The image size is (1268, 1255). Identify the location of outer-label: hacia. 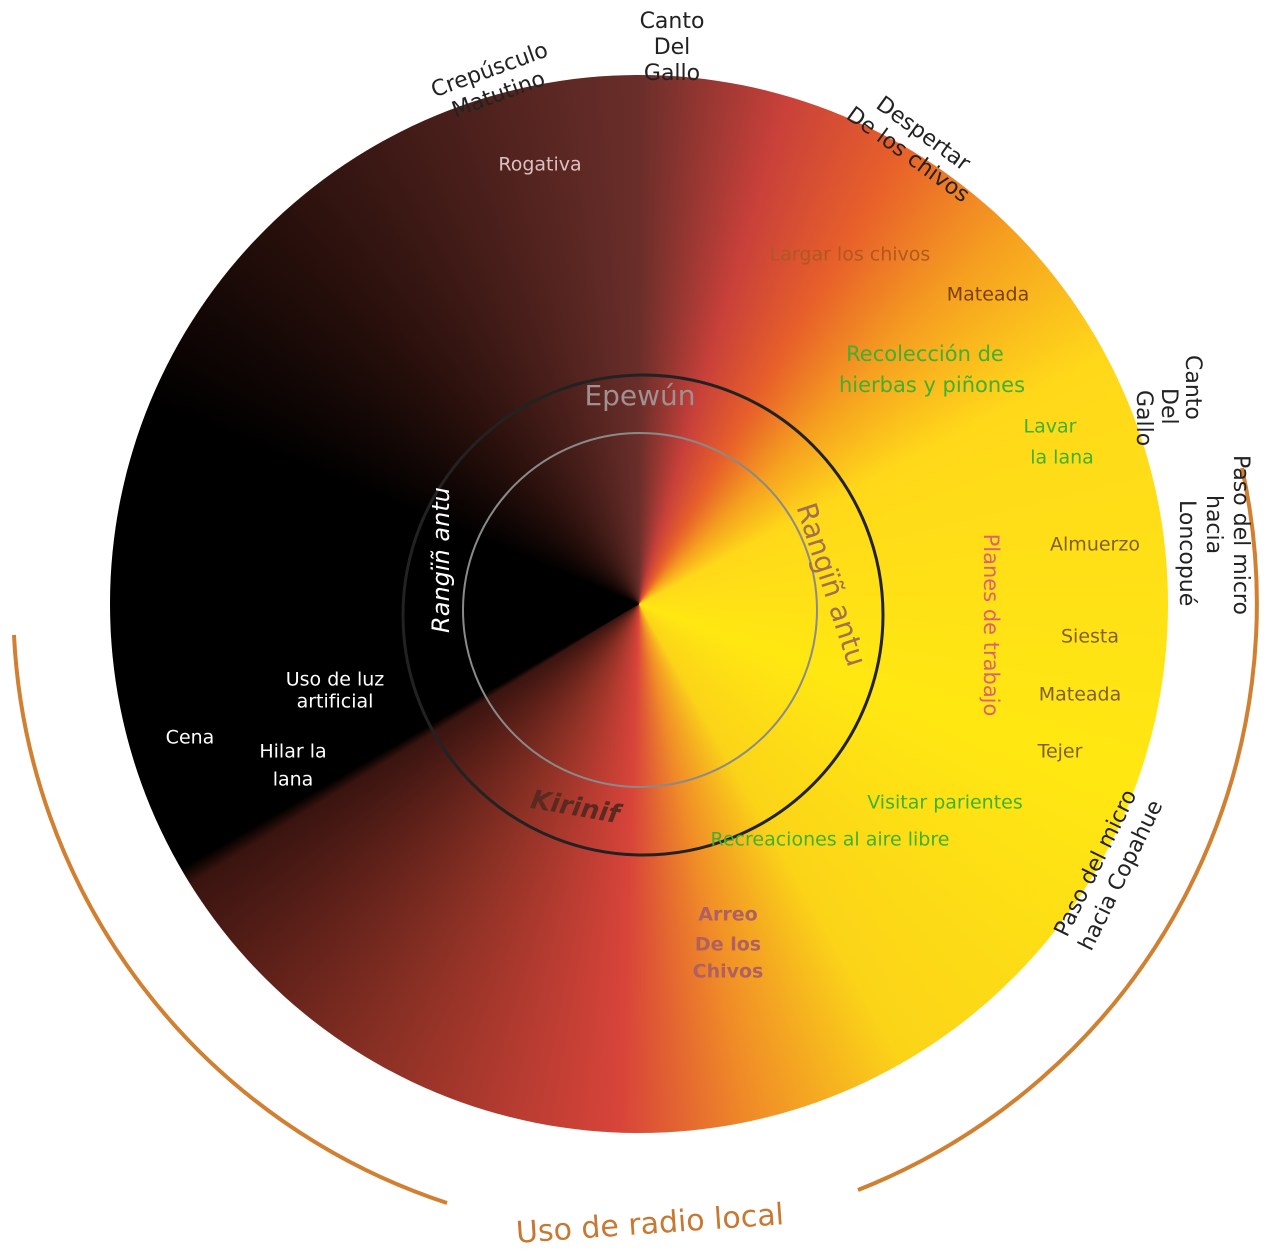
(1213, 524).